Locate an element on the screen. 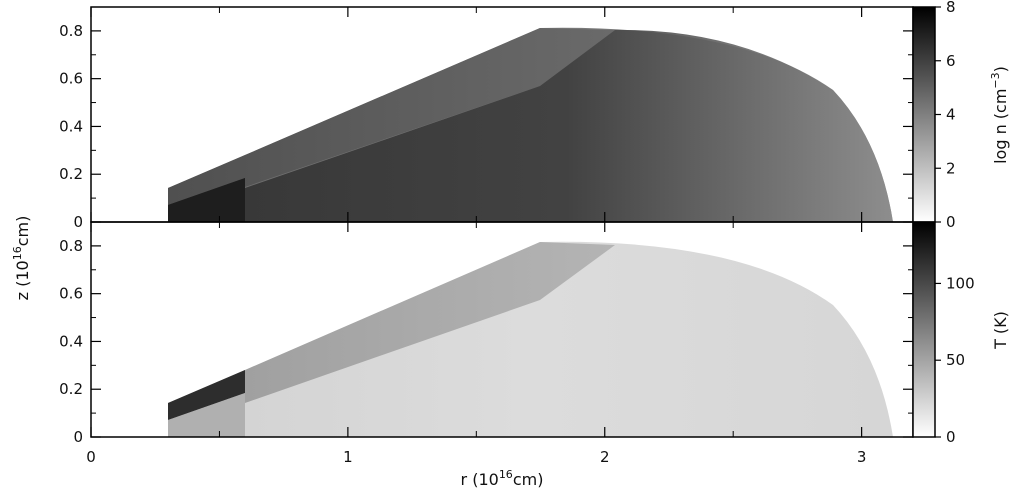 The image size is (1015, 495). colorbar-tick-label: 6 is located at coordinates (951, 61).